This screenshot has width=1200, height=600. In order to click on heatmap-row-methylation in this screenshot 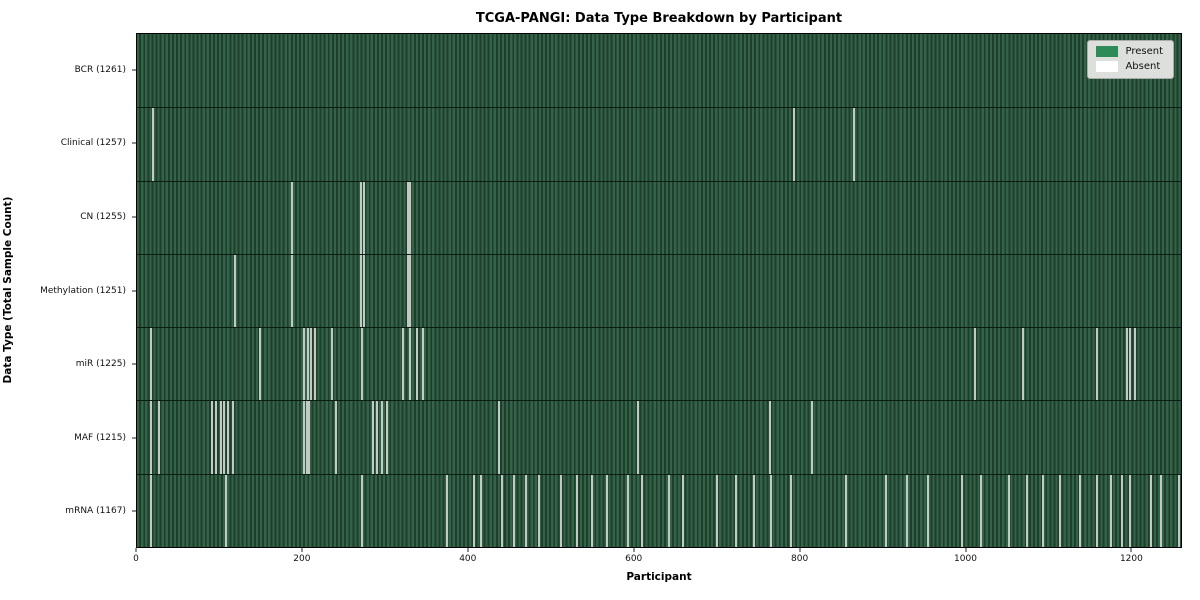, I will do `click(659, 290)`.